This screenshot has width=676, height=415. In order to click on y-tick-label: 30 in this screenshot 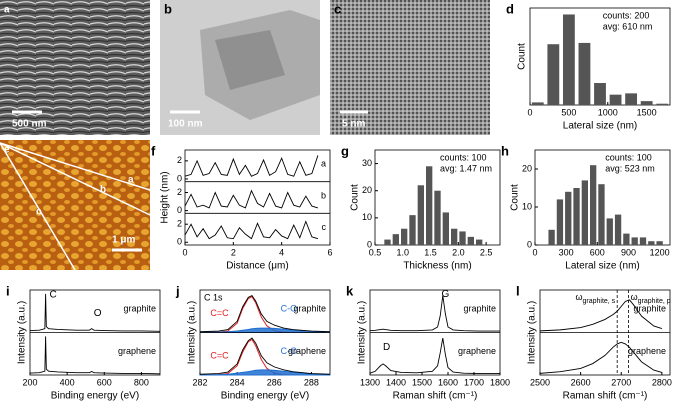, I will do `click(367, 163)`.